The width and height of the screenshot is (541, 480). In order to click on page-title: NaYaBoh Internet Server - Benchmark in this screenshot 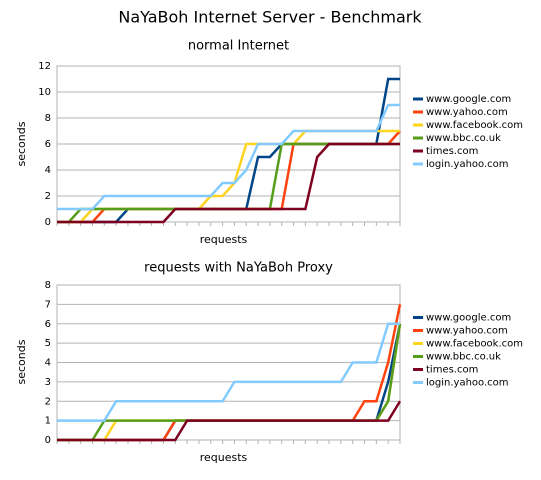, I will do `click(270, 17)`.